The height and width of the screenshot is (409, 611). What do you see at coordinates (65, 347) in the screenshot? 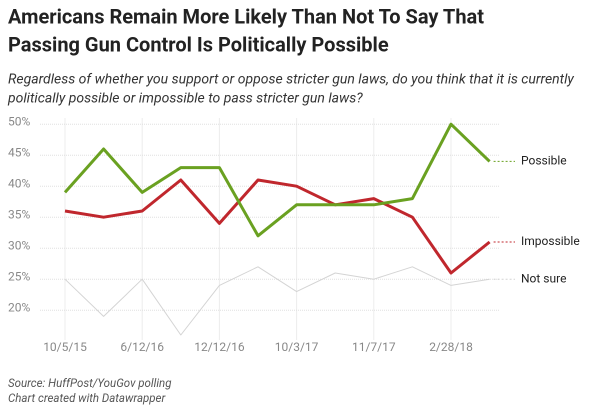
I see `x-tick-label: 10/5/15` at bounding box center [65, 347].